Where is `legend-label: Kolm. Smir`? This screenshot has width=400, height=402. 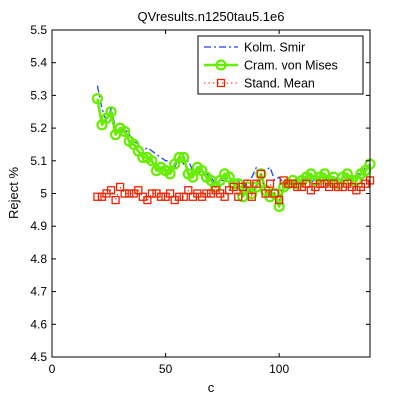
legend-label: Kolm. Smir is located at coordinates (274, 48).